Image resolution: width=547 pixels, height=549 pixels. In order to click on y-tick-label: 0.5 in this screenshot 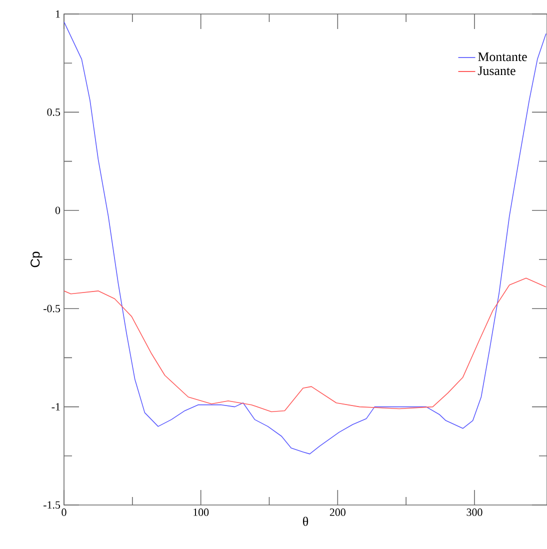, I will do `click(53, 112)`.